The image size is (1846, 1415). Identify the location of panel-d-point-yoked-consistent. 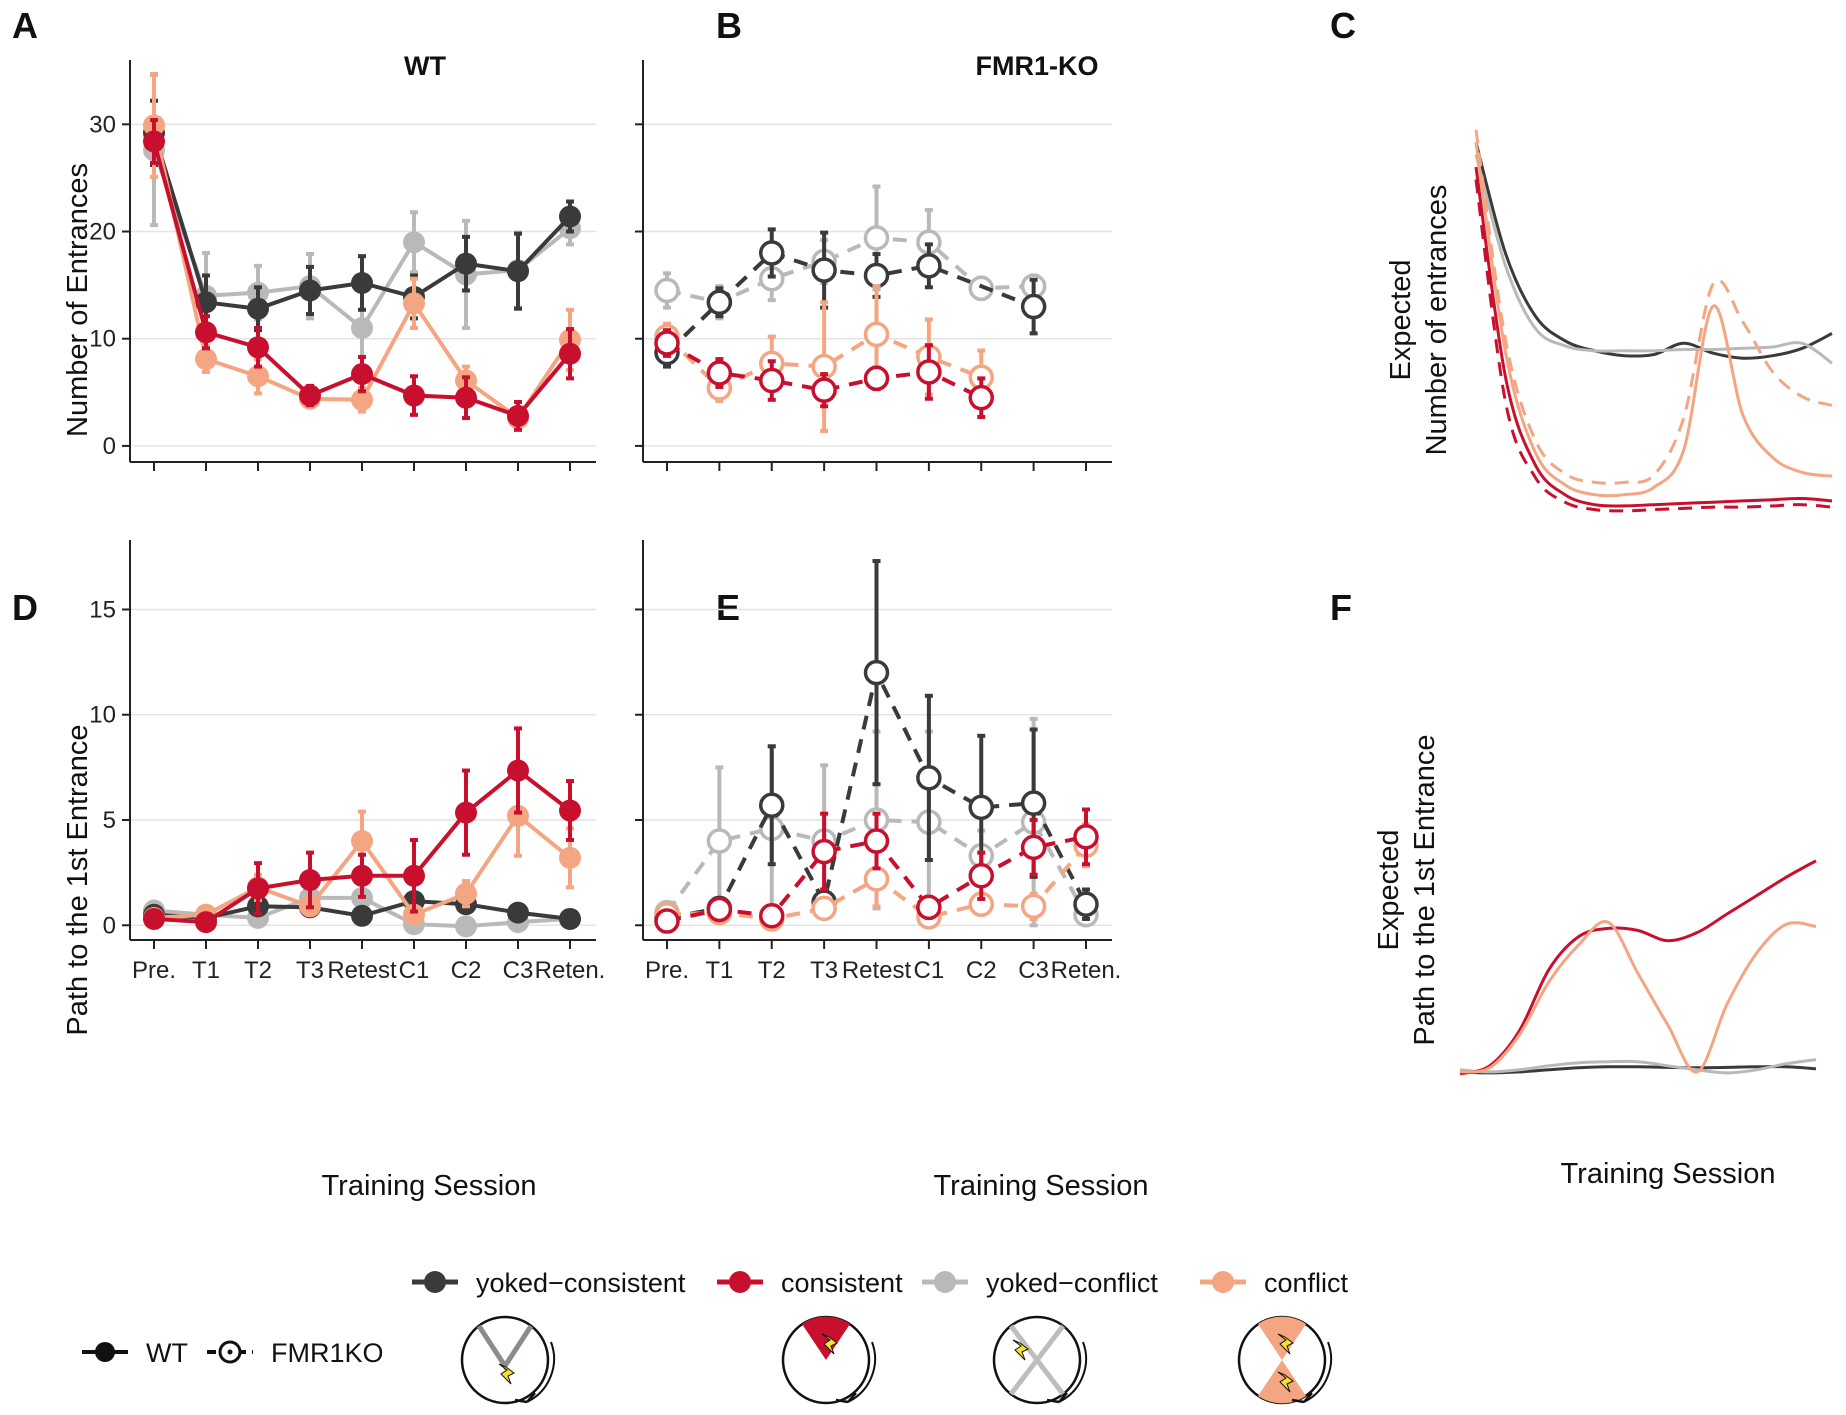
(570, 918).